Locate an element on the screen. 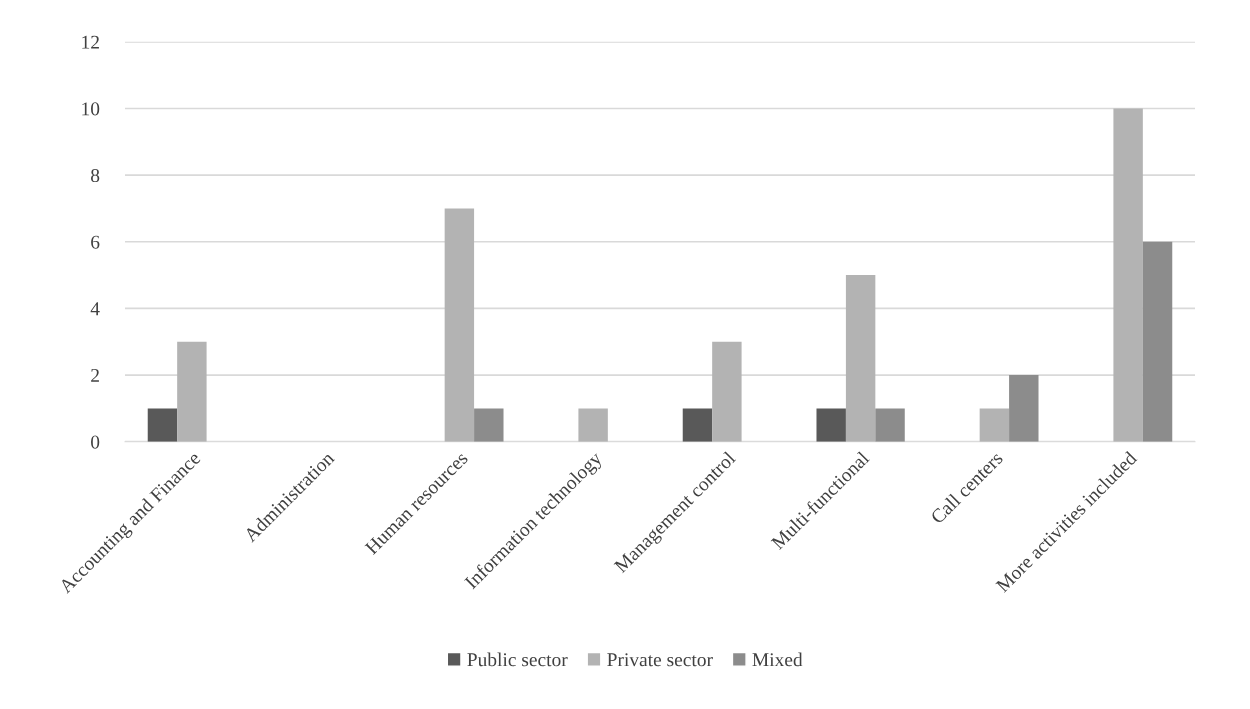 The height and width of the screenshot is (709, 1250). y-tick-label: 12 is located at coordinates (90, 42).